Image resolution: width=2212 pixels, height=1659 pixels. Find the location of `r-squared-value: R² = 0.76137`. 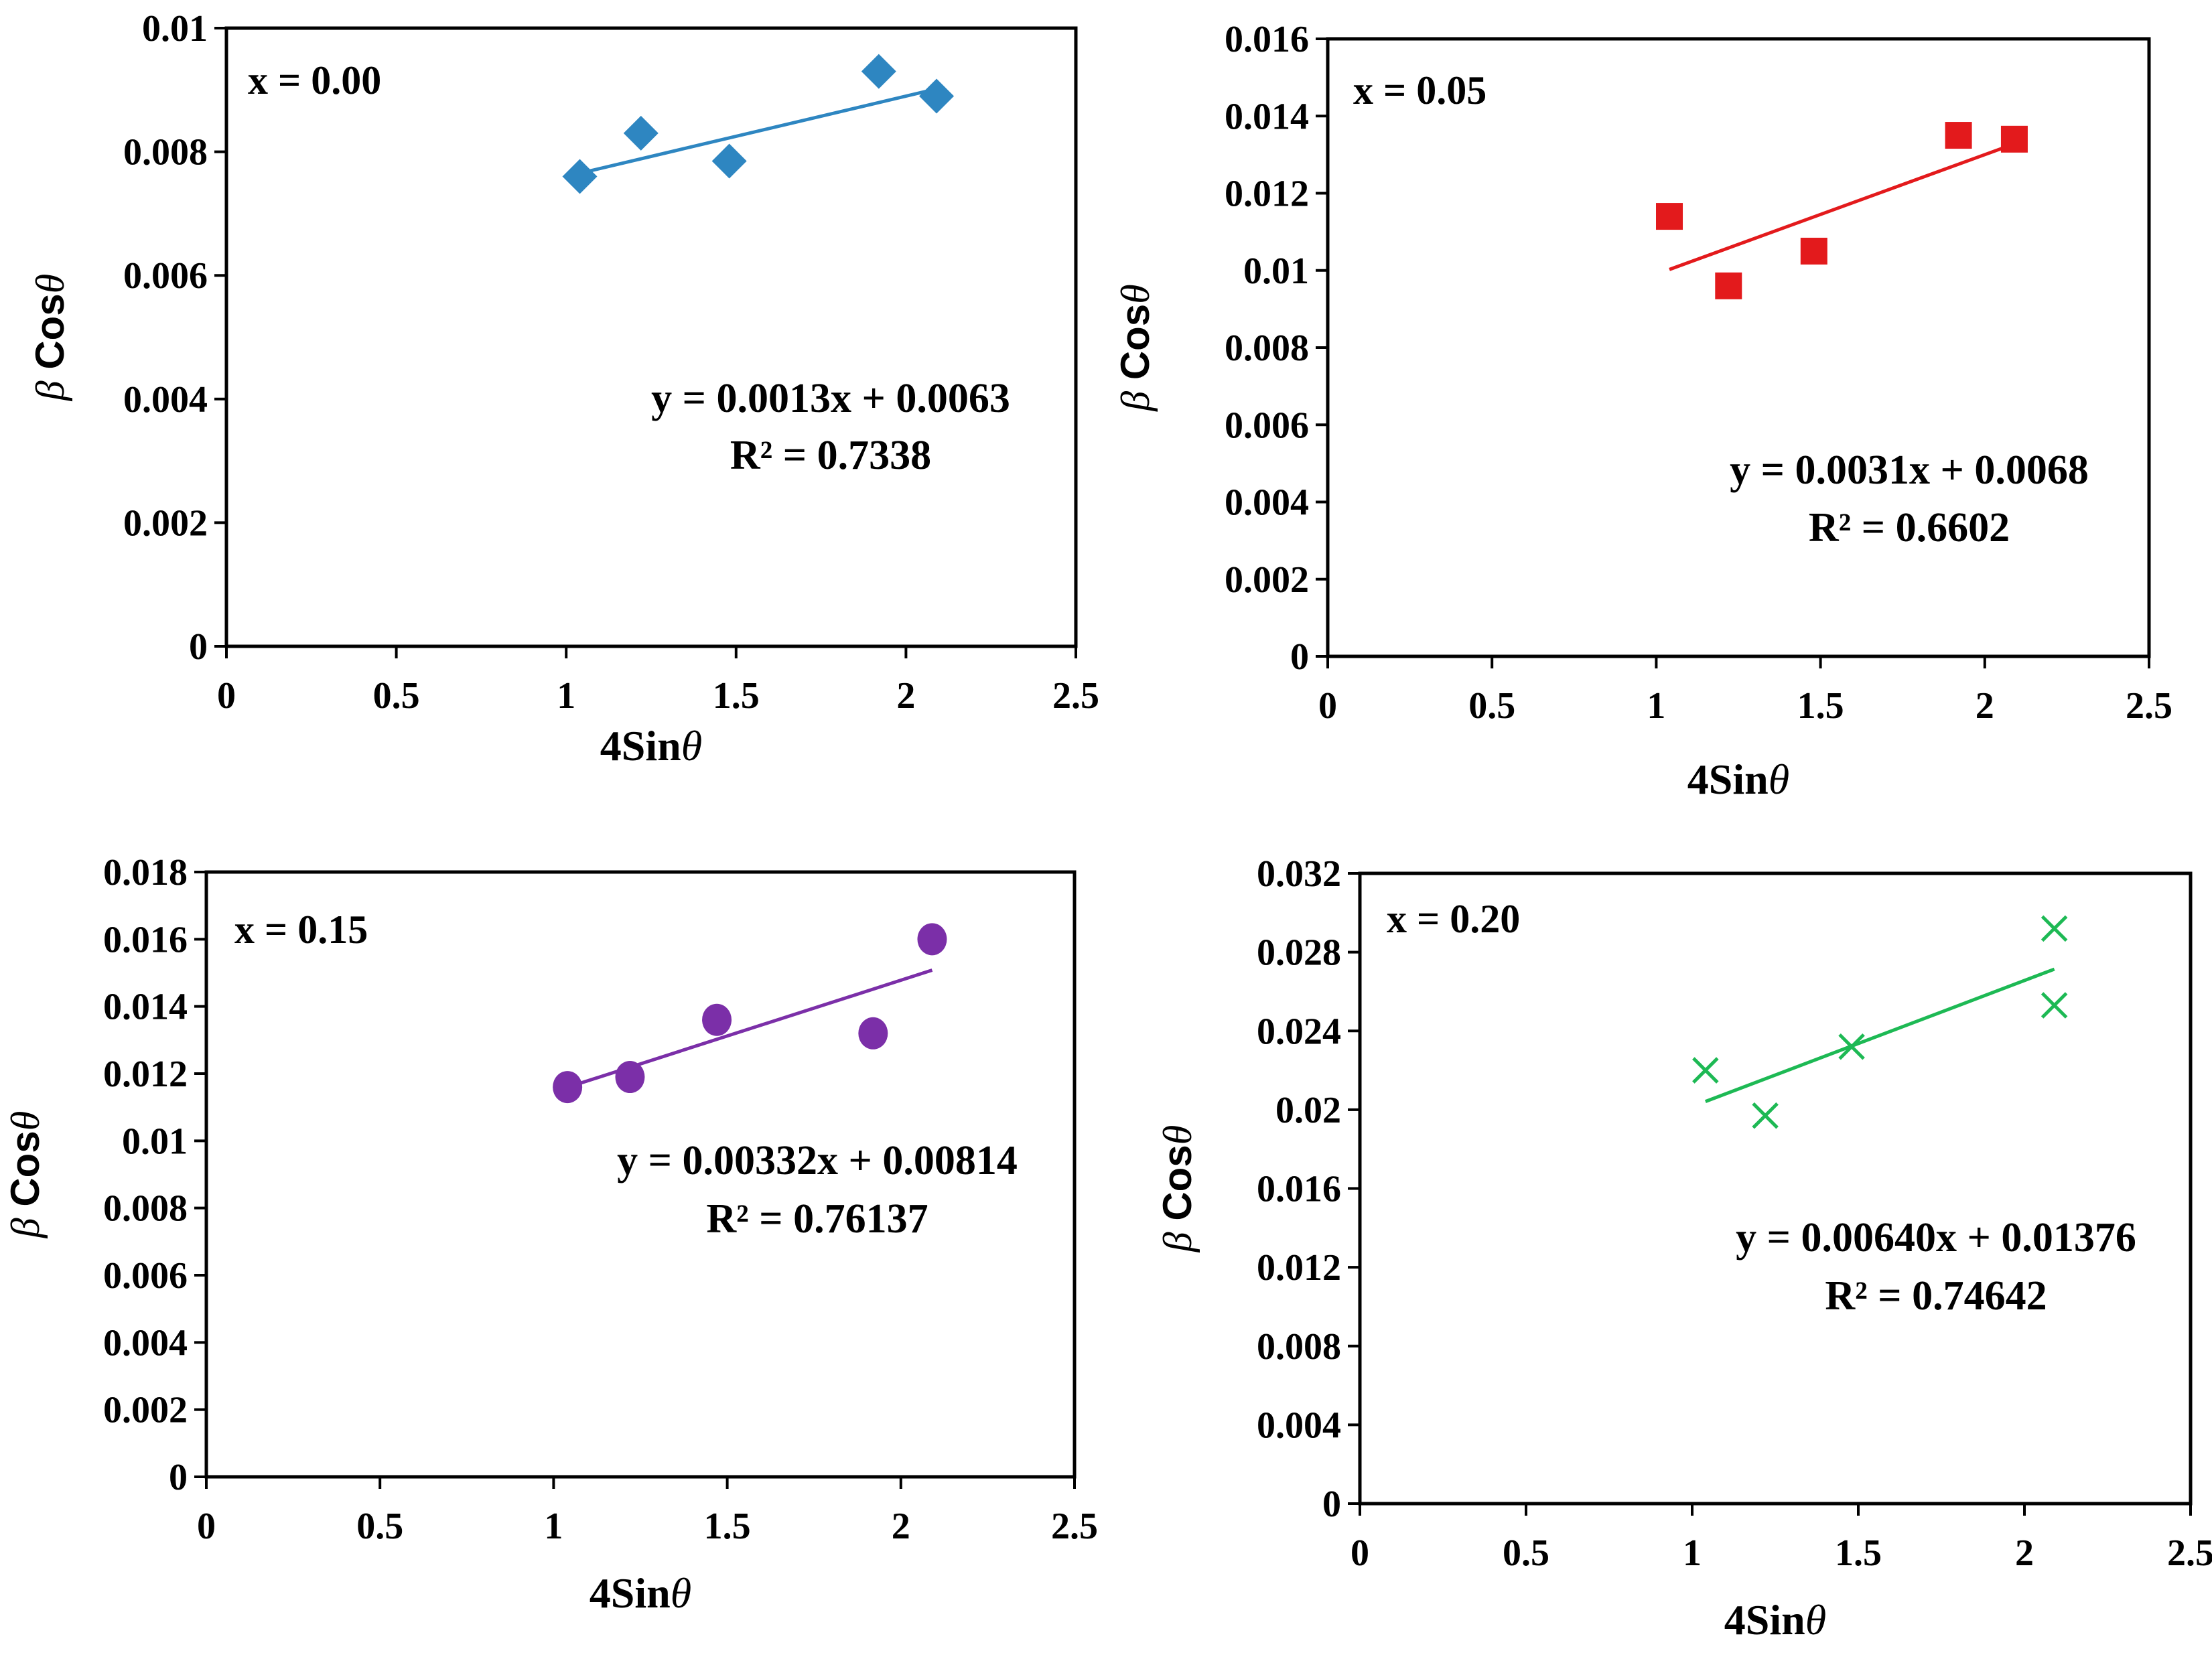

r-squared-value: R² = 0.76137 is located at coordinates (817, 1219).